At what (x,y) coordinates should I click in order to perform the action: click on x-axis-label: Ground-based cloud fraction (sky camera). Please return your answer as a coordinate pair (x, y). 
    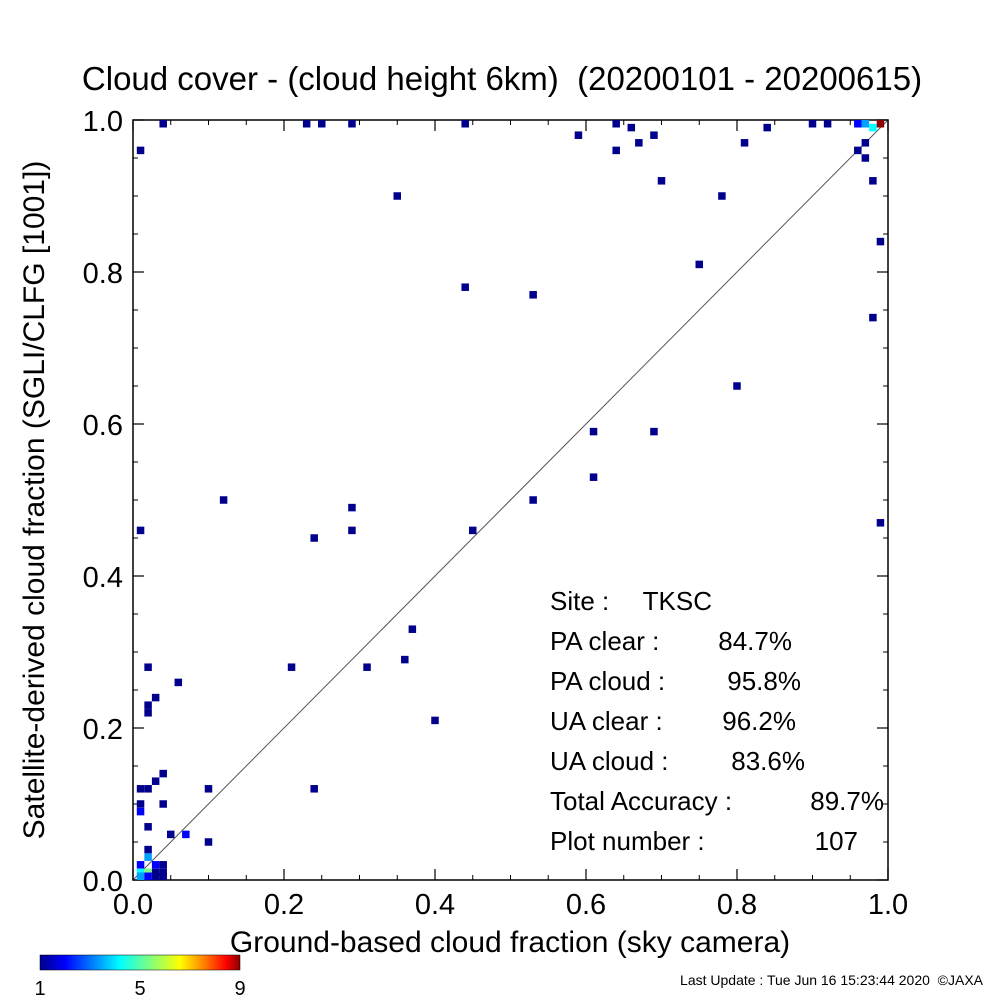
    Looking at the image, I should click on (510, 942).